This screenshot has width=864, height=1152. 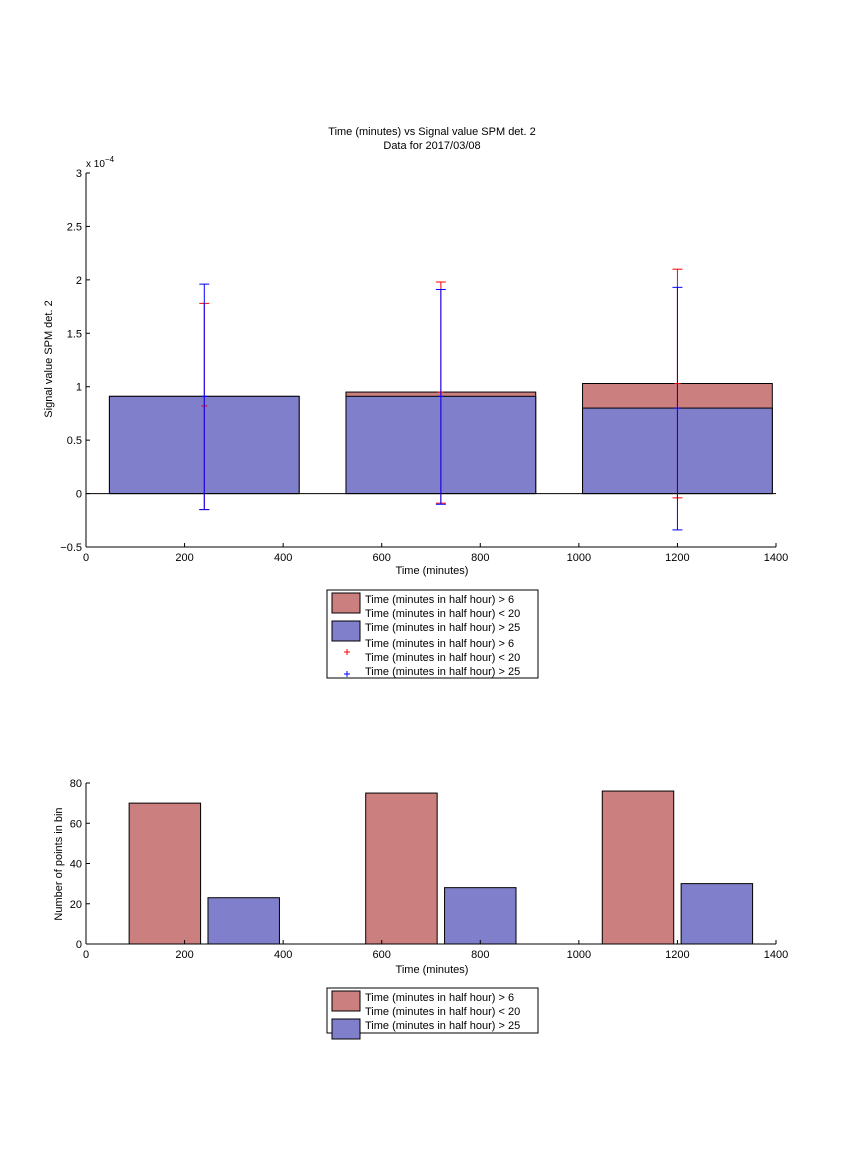 I want to click on exponent-label: x 10−4, so click(x=100, y=162).